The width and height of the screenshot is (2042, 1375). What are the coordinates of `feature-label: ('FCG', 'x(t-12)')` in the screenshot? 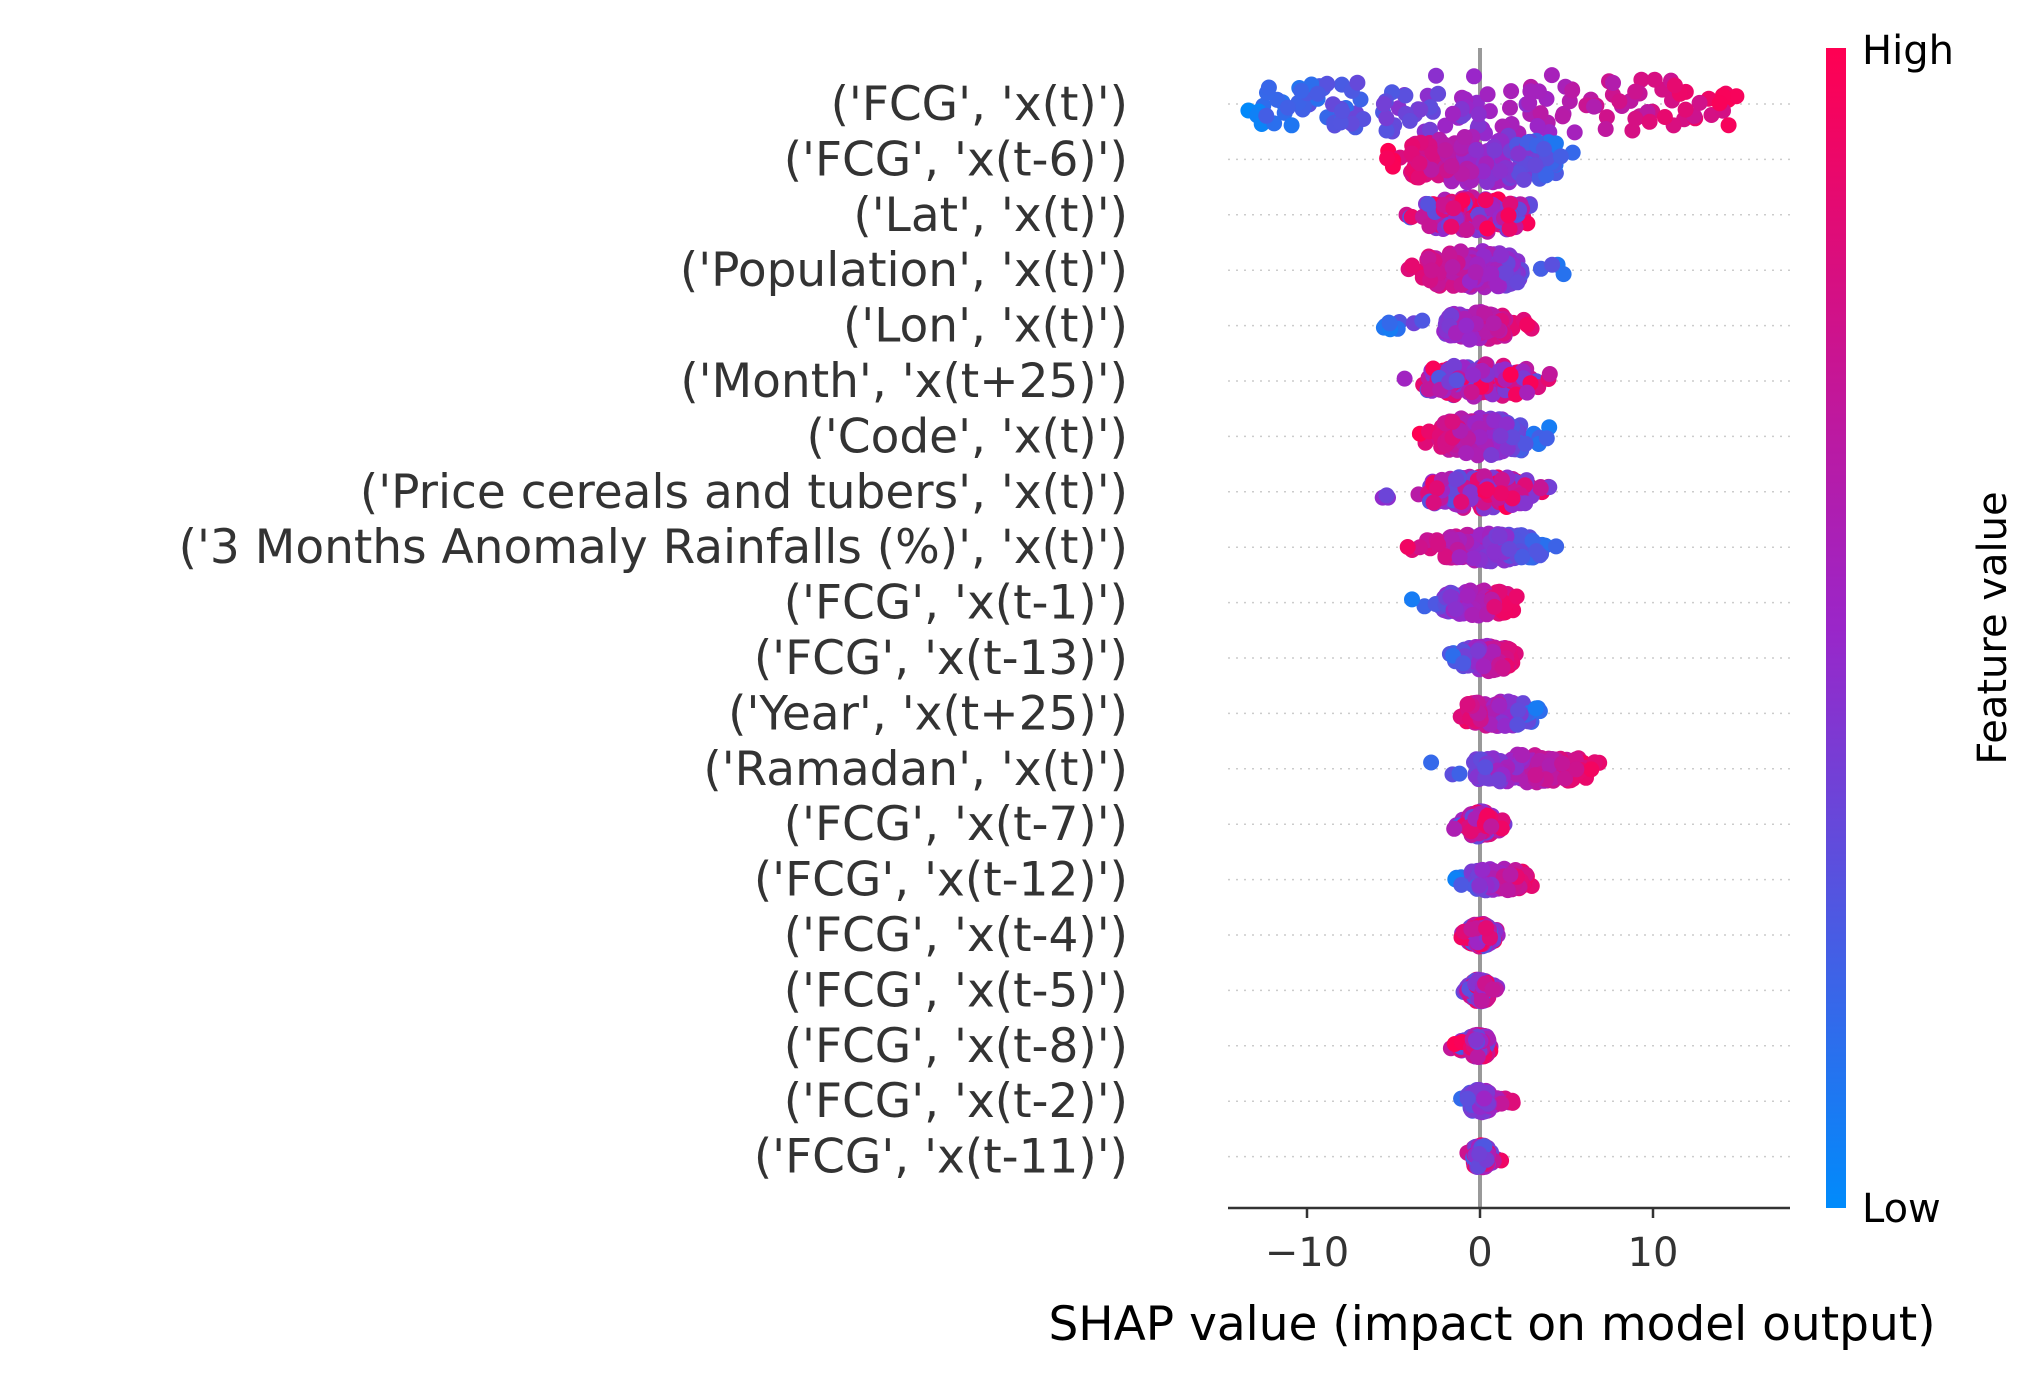 It's located at (941, 880).